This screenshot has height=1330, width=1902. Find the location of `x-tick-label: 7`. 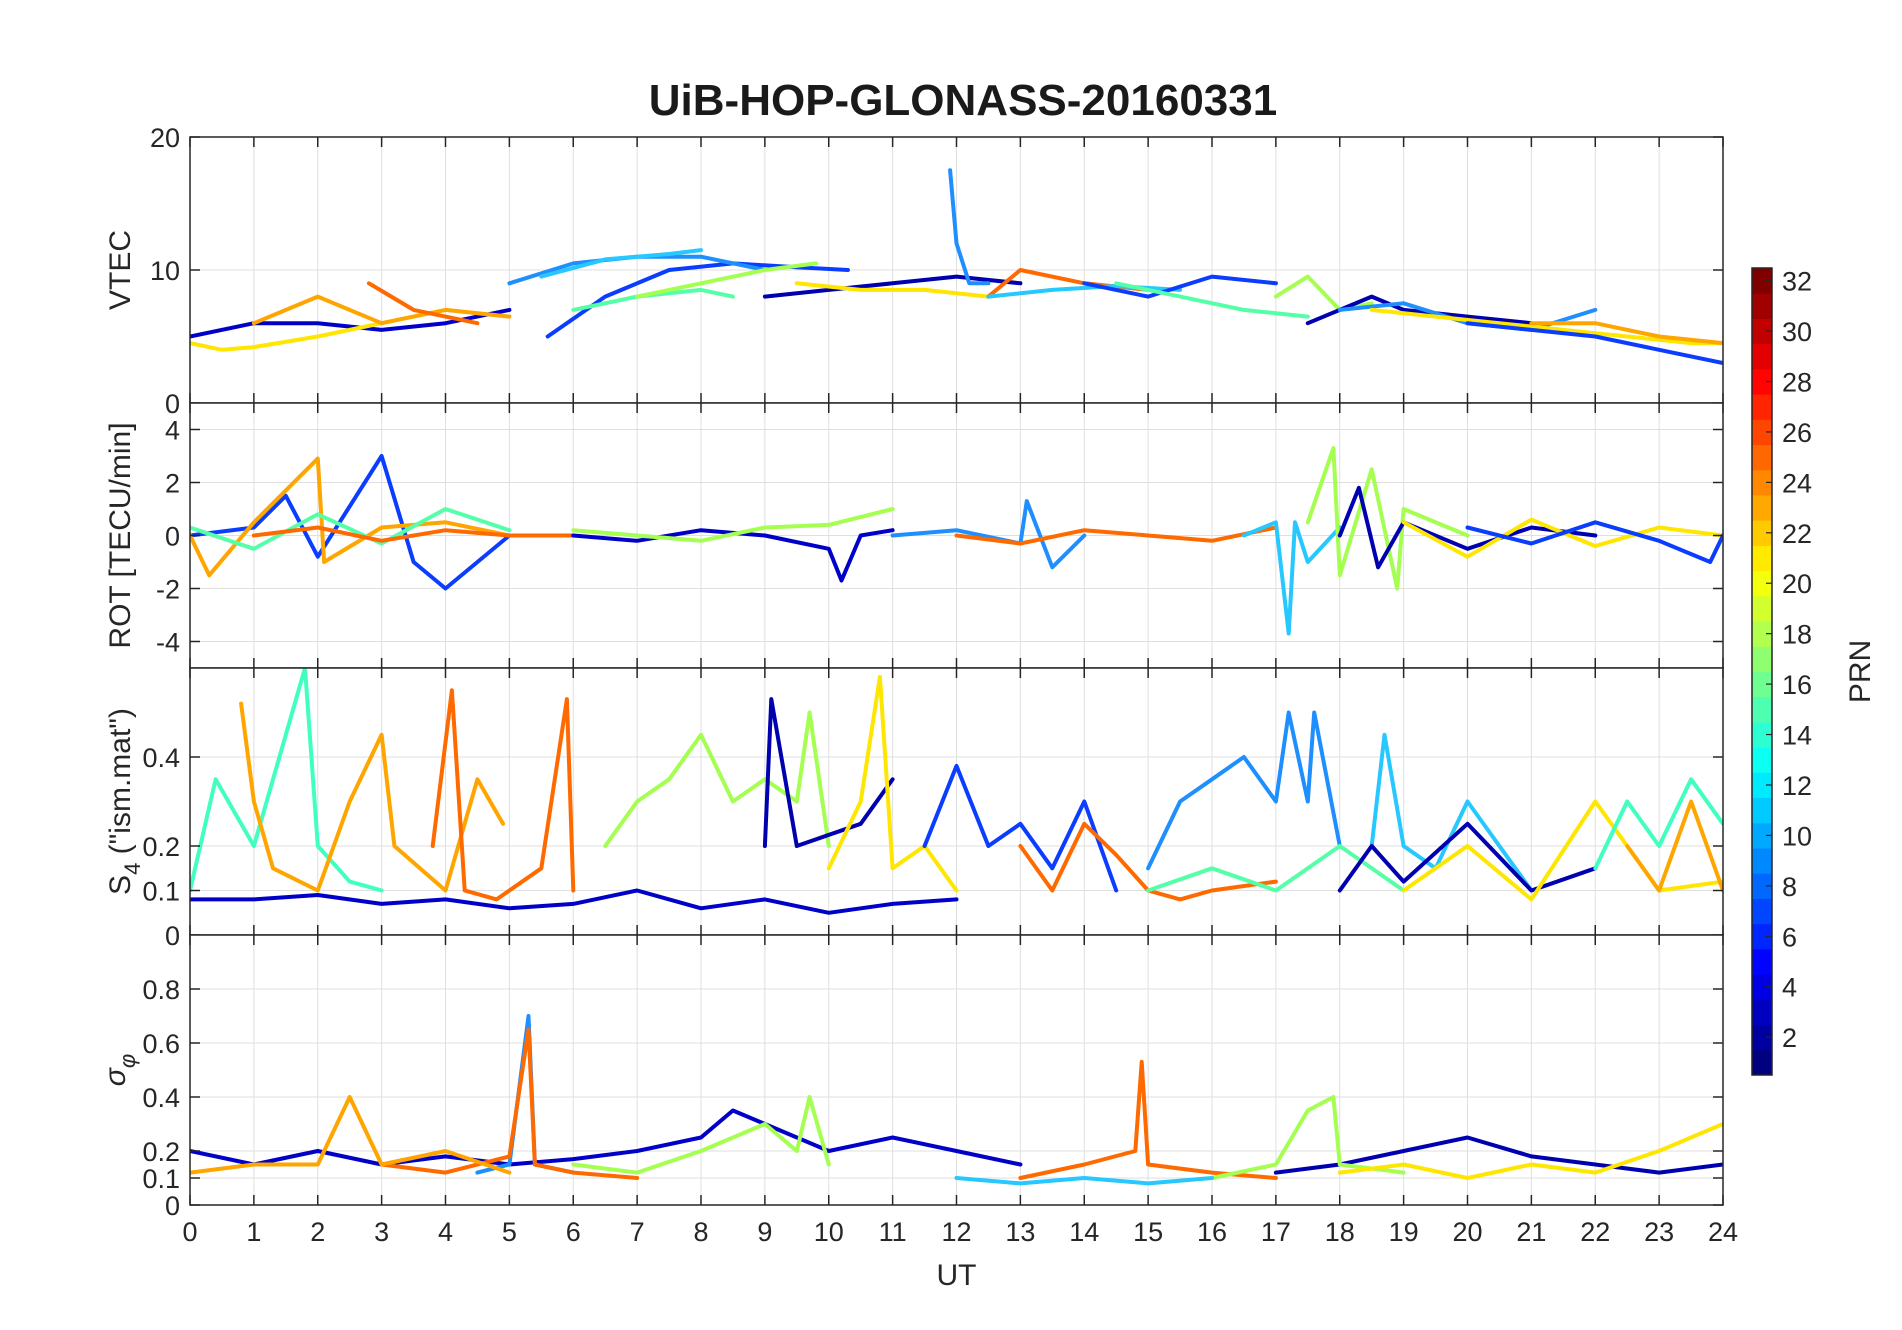

x-tick-label: 7 is located at coordinates (637, 1232).